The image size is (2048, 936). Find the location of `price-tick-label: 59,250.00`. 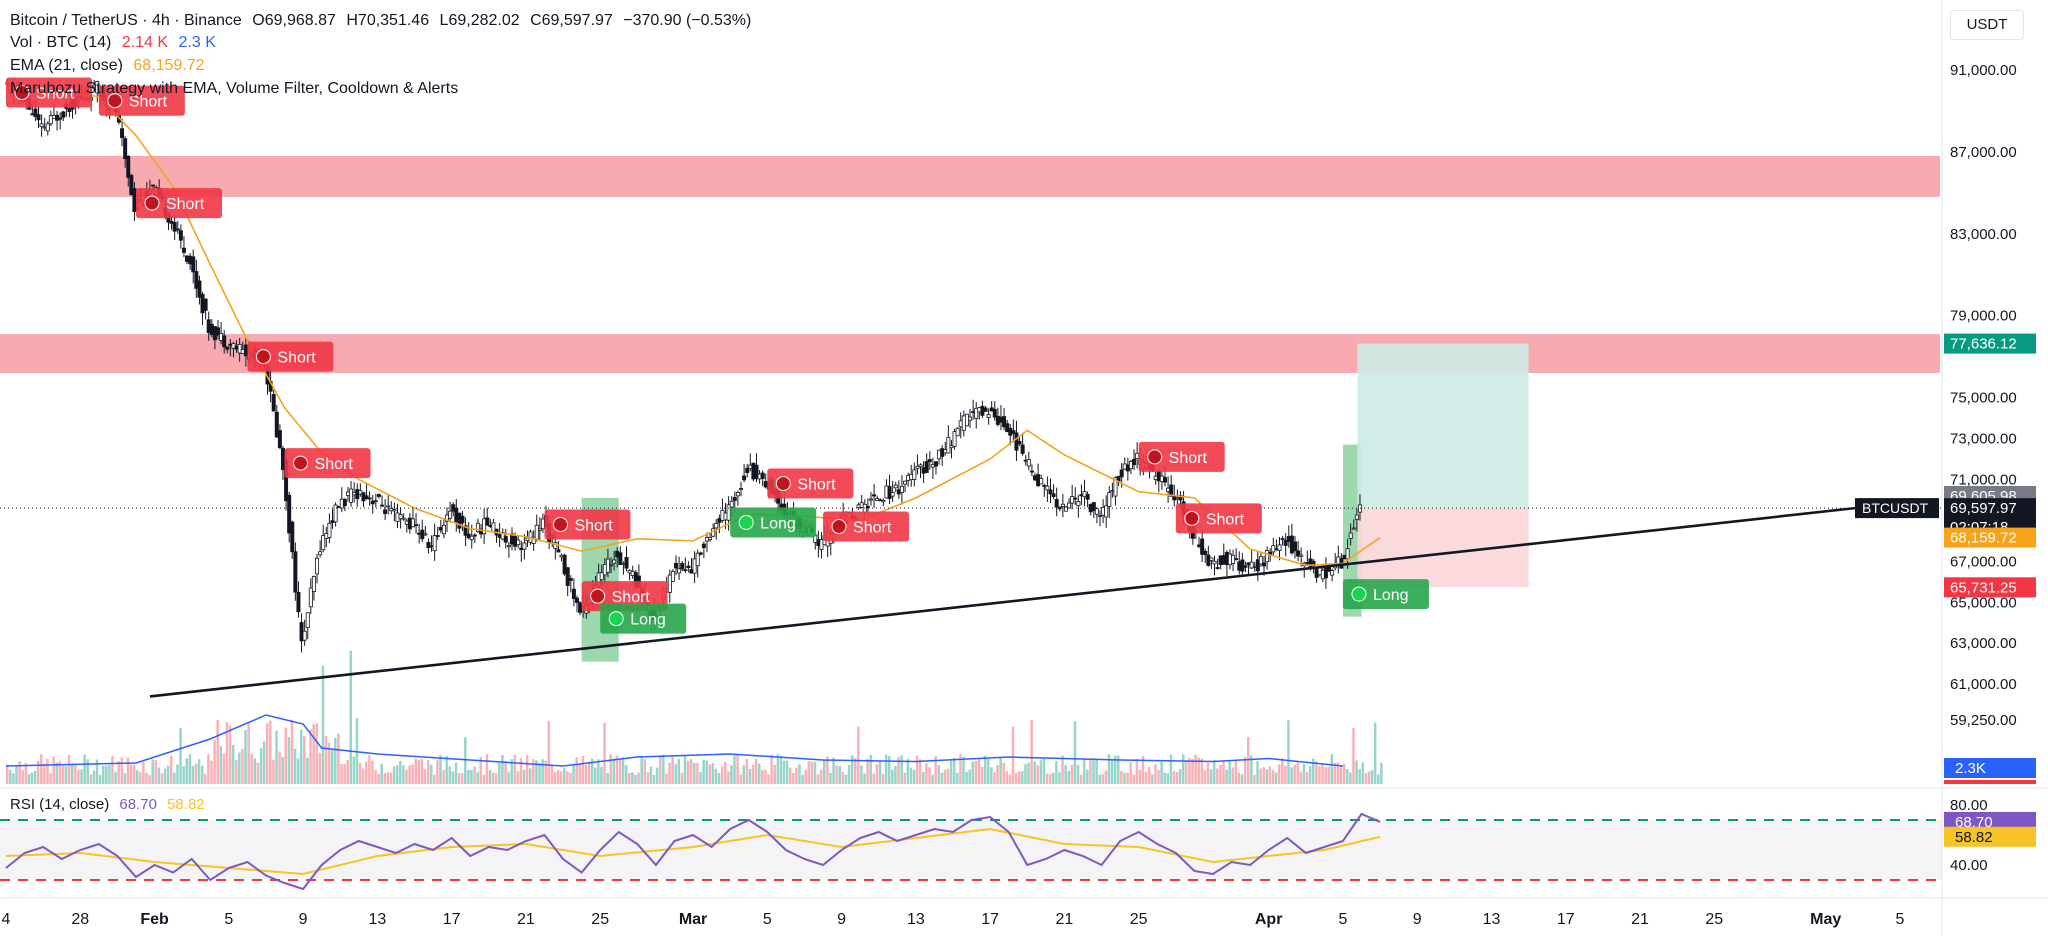

price-tick-label: 59,250.00 is located at coordinates (1983, 720).